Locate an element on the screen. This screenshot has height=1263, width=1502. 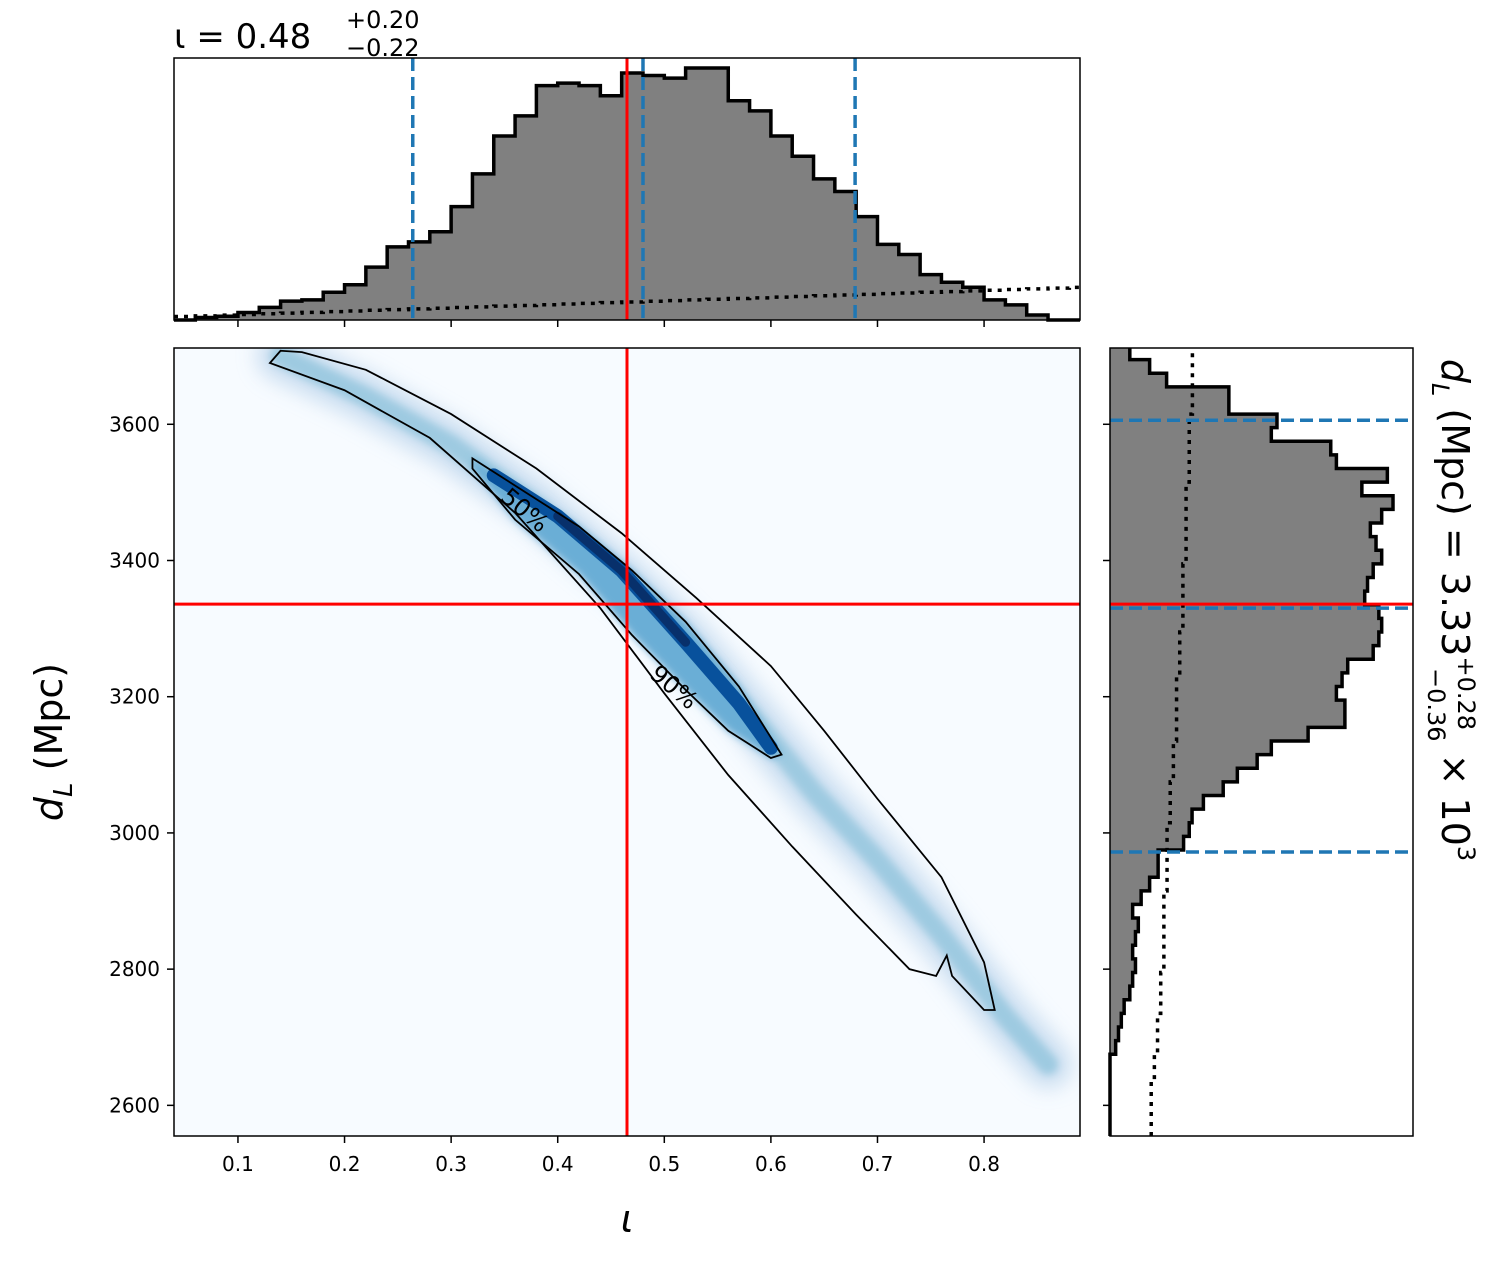
top-title-main: ι = 0.48 is located at coordinates (242, 37).